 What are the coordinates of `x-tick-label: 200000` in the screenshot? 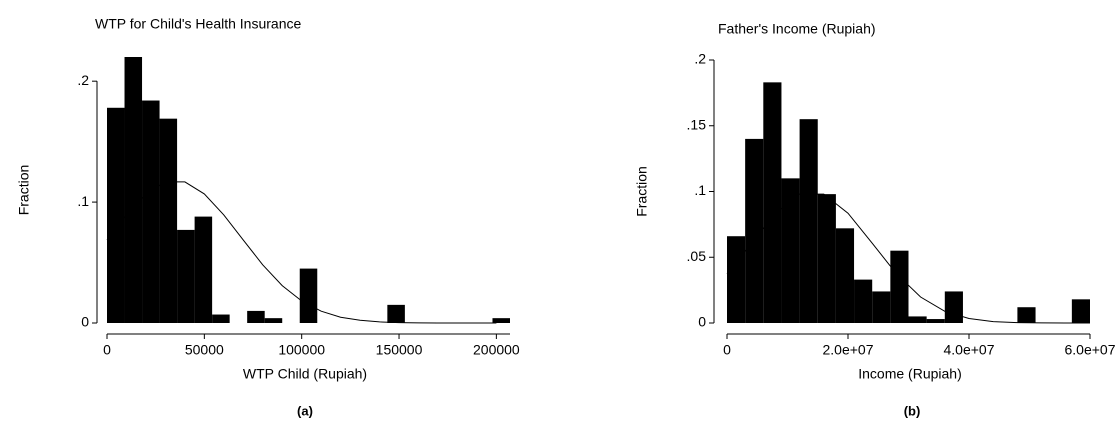 It's located at (496, 350).